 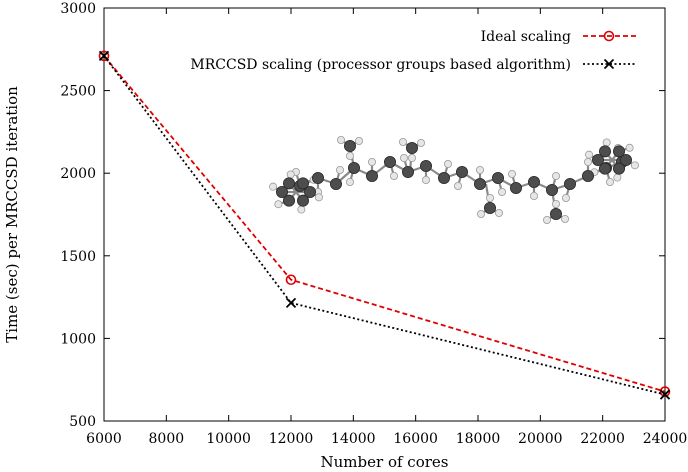 I want to click on y-axis-title: Time (sec) per MRCCSD iteration, so click(x=12, y=214).